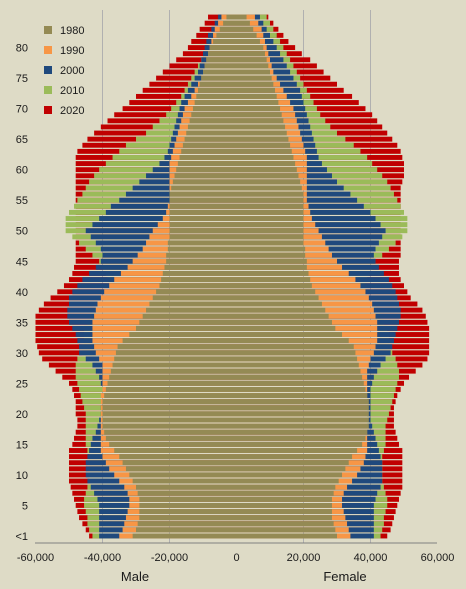 The width and height of the screenshot is (466, 589). What do you see at coordinates (72, 71) in the screenshot?
I see `legend-label-2000: 2000` at bounding box center [72, 71].